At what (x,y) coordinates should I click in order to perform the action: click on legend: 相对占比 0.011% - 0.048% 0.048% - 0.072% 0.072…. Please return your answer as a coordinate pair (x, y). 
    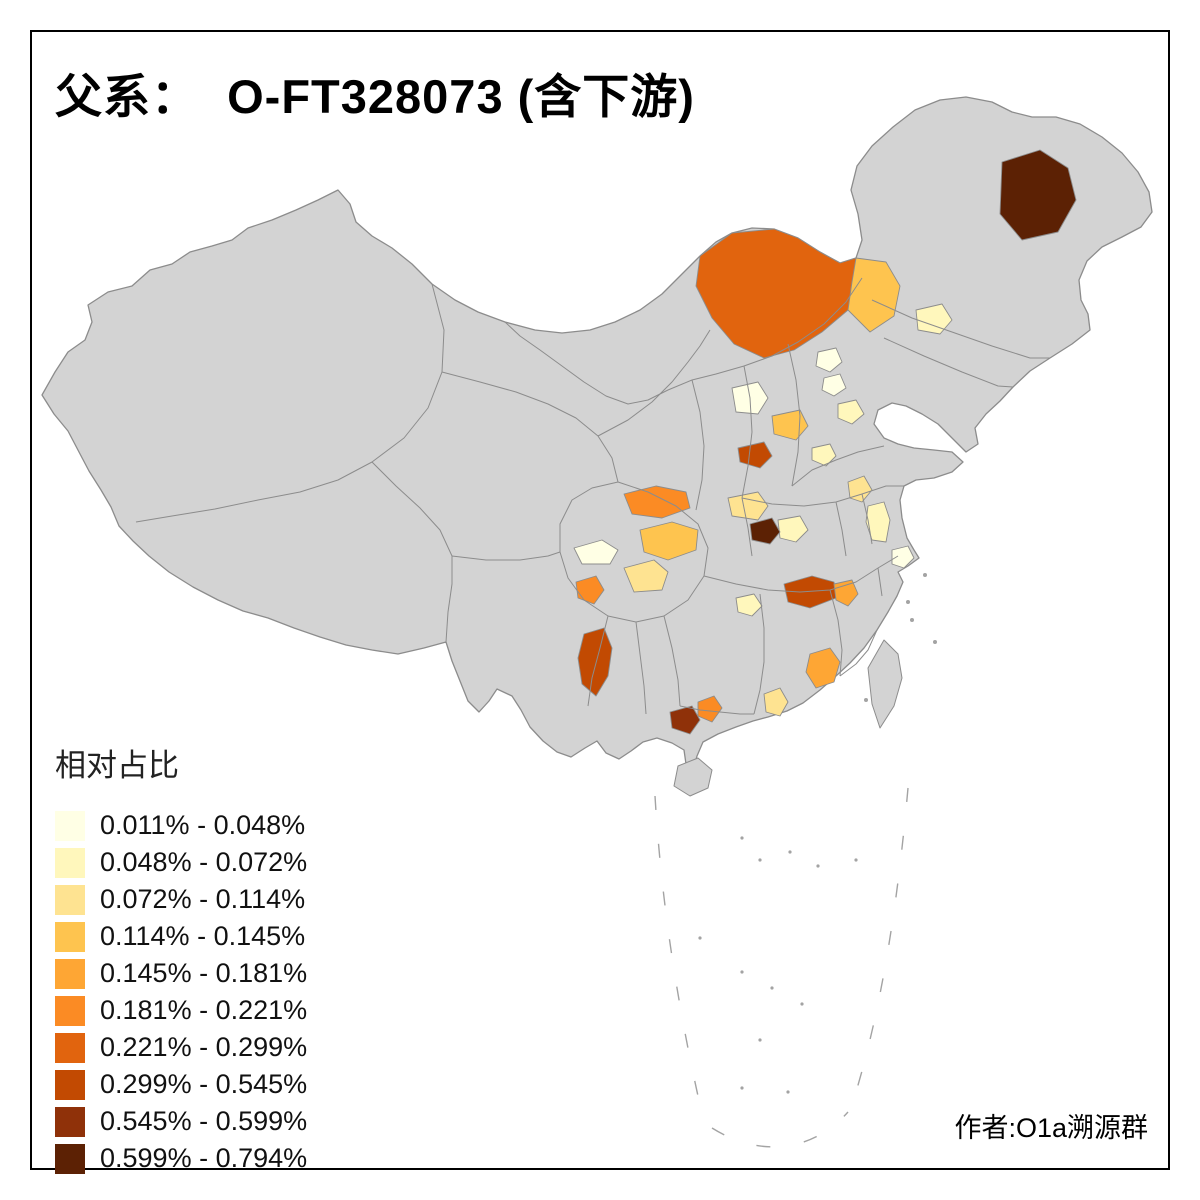
    Looking at the image, I should click on (181, 958).